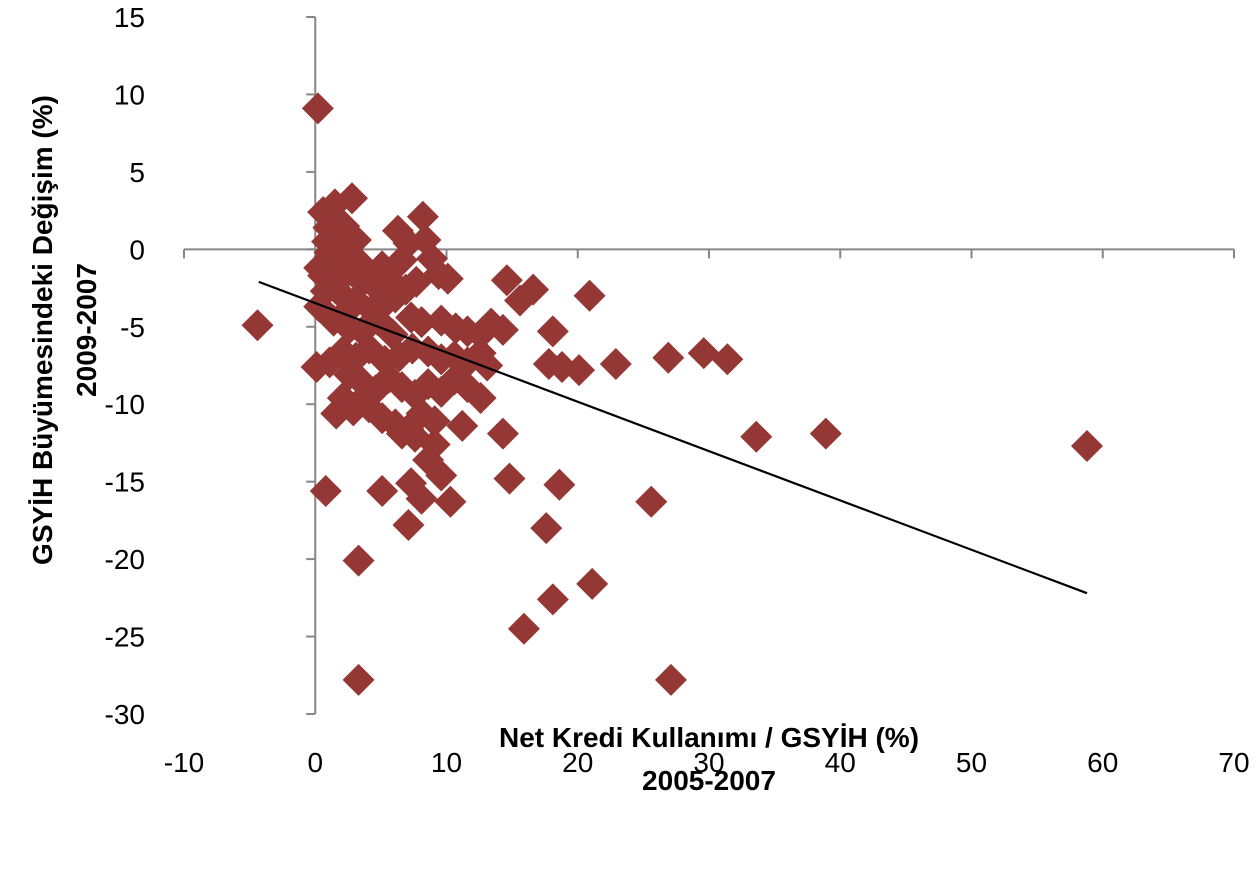 The image size is (1260, 874). What do you see at coordinates (125, 714) in the screenshot?
I see `y-tick-label: -30` at bounding box center [125, 714].